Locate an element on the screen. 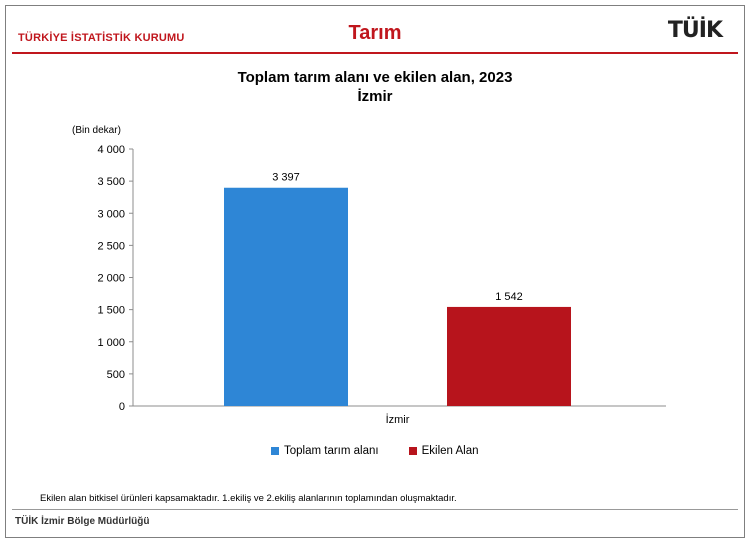  footer-divider is located at coordinates (375, 509).